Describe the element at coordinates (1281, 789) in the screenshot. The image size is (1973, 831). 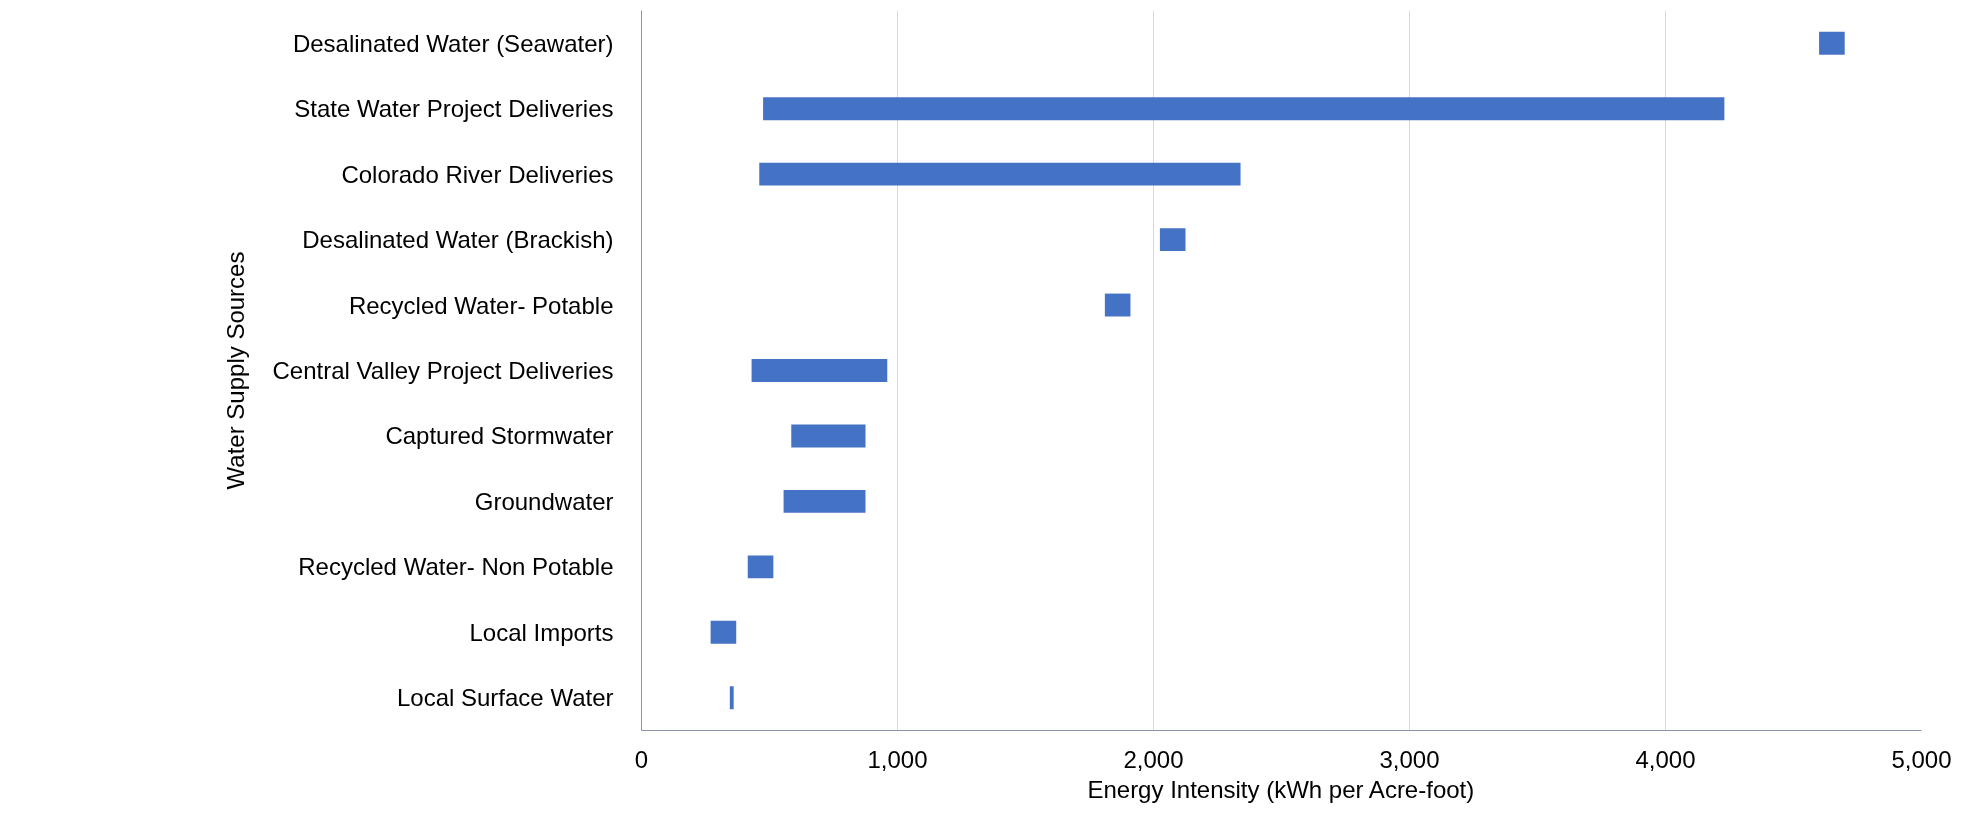
I see `x-axis-title: Energy Intensity (kWh per Acre-foot)` at that location.